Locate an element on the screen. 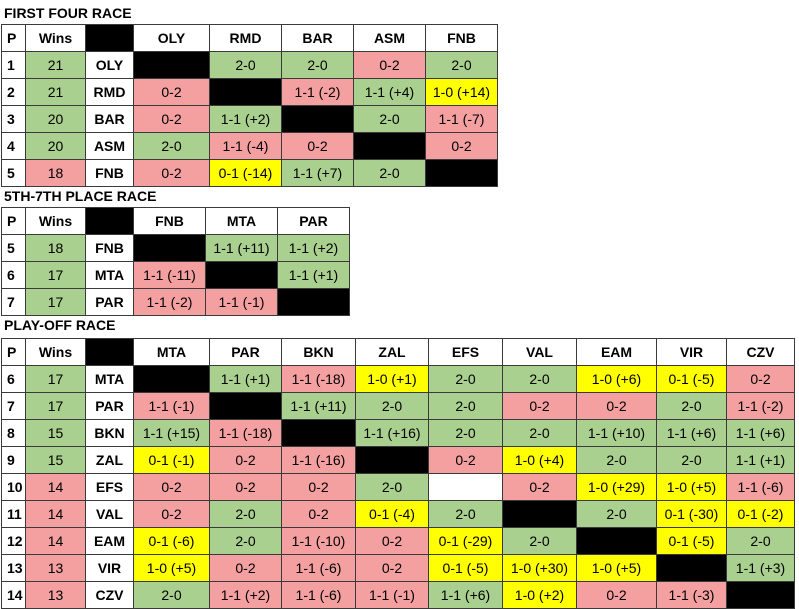 This screenshot has width=799, height=609. team-name-cell: VAL is located at coordinates (109, 514).